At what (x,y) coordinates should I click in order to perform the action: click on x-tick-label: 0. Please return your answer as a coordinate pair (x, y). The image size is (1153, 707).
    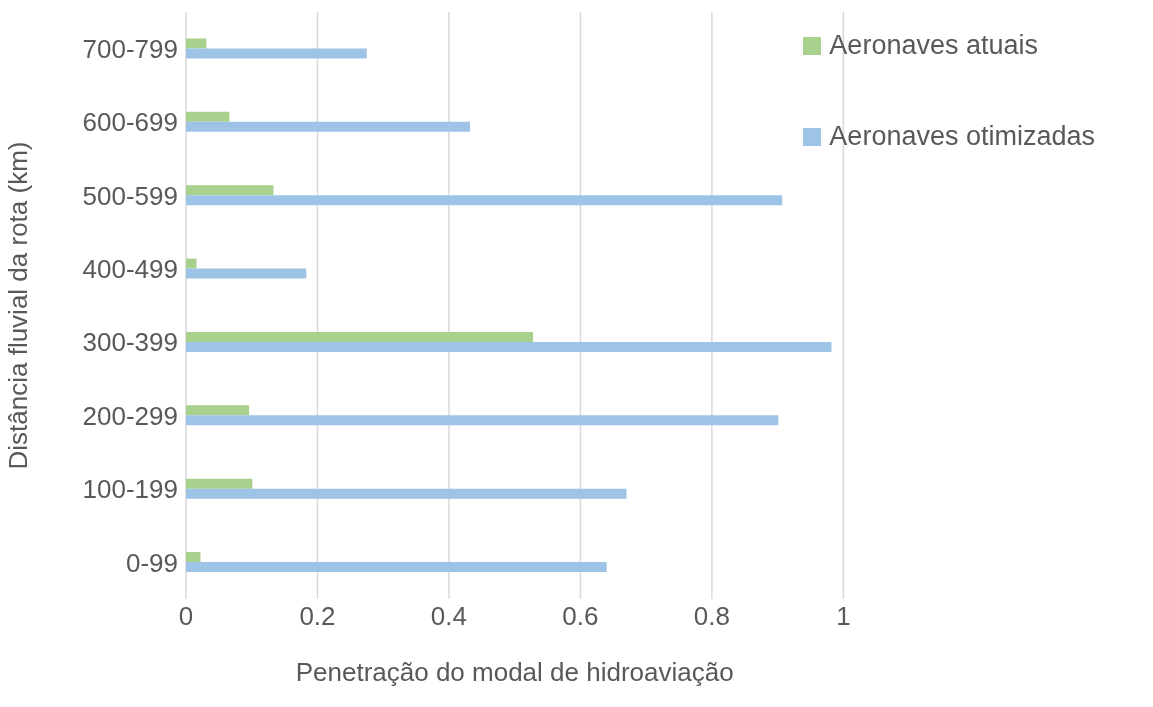
    Looking at the image, I should click on (186, 616).